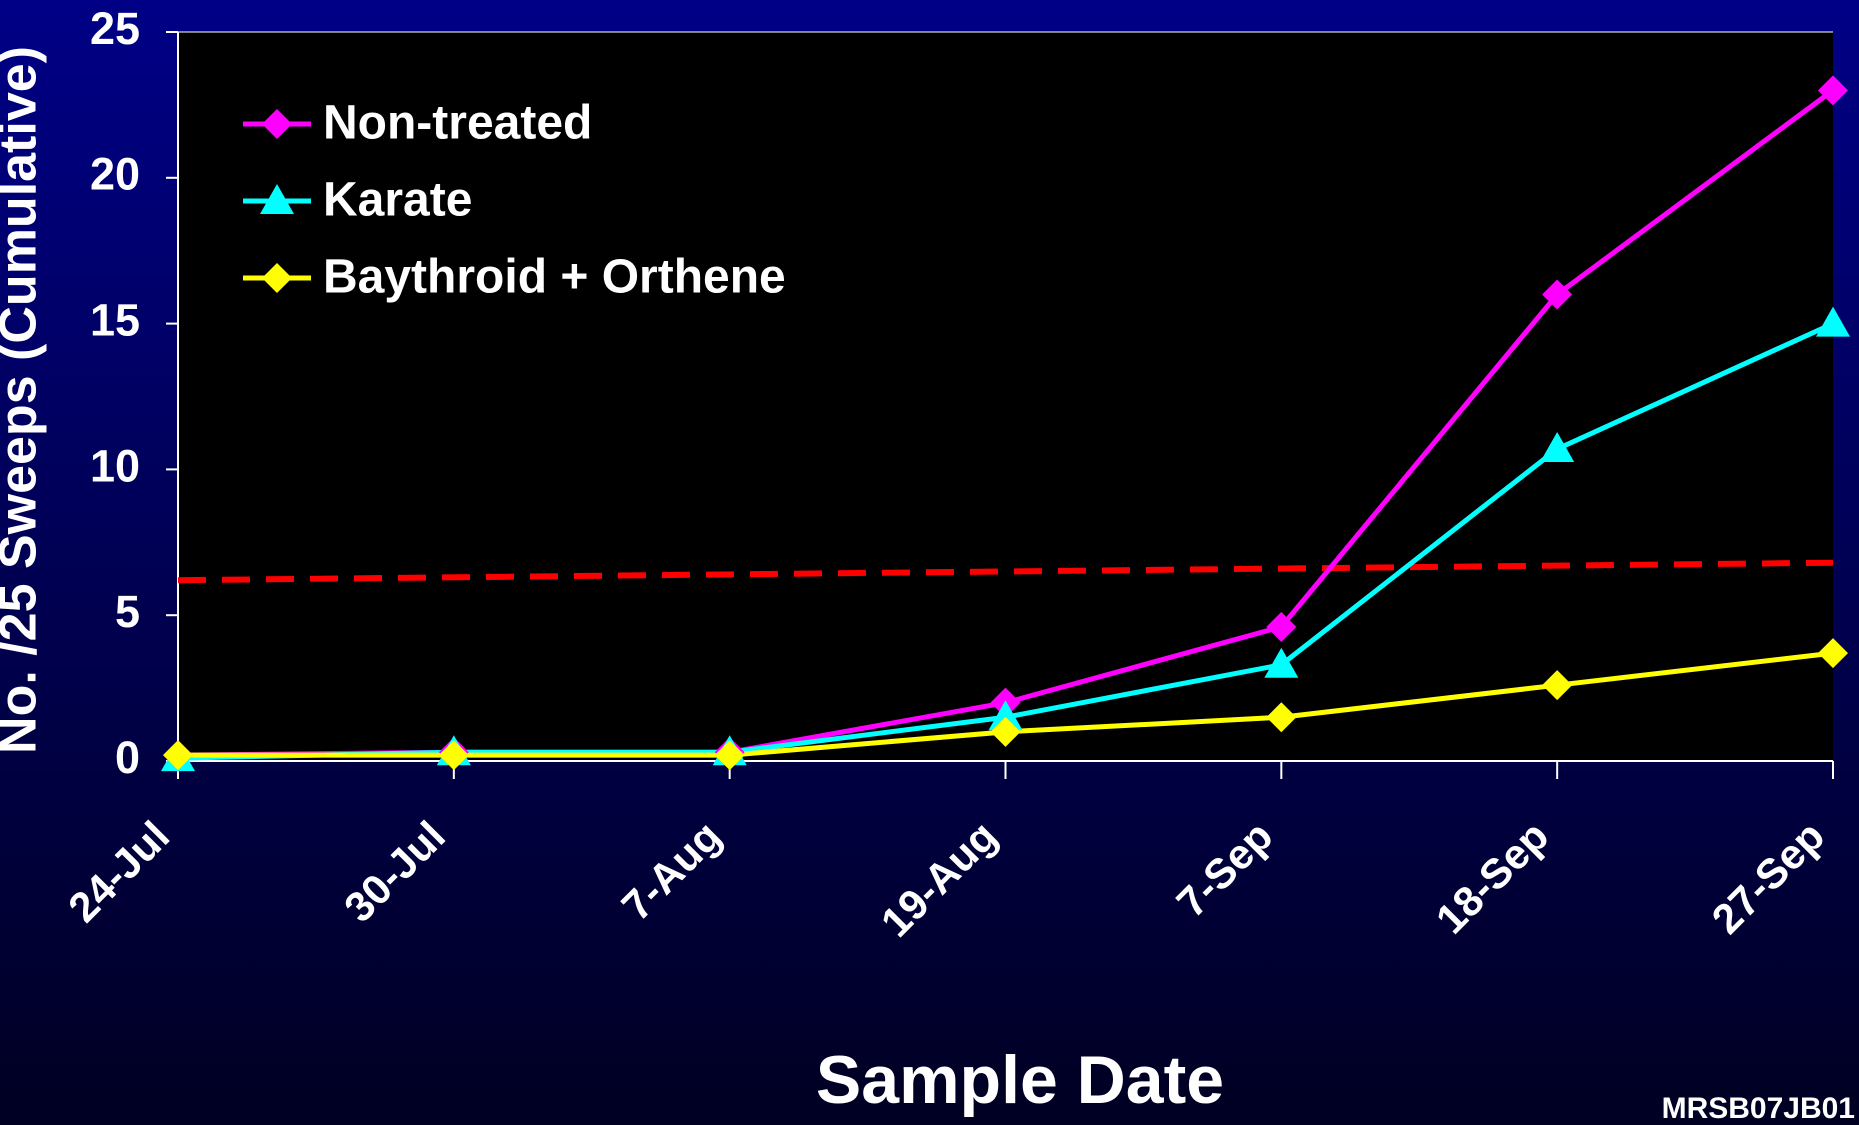 The width and height of the screenshot is (1859, 1125). Describe the element at coordinates (127, 757) in the screenshot. I see `y-tick-label: 0` at that location.